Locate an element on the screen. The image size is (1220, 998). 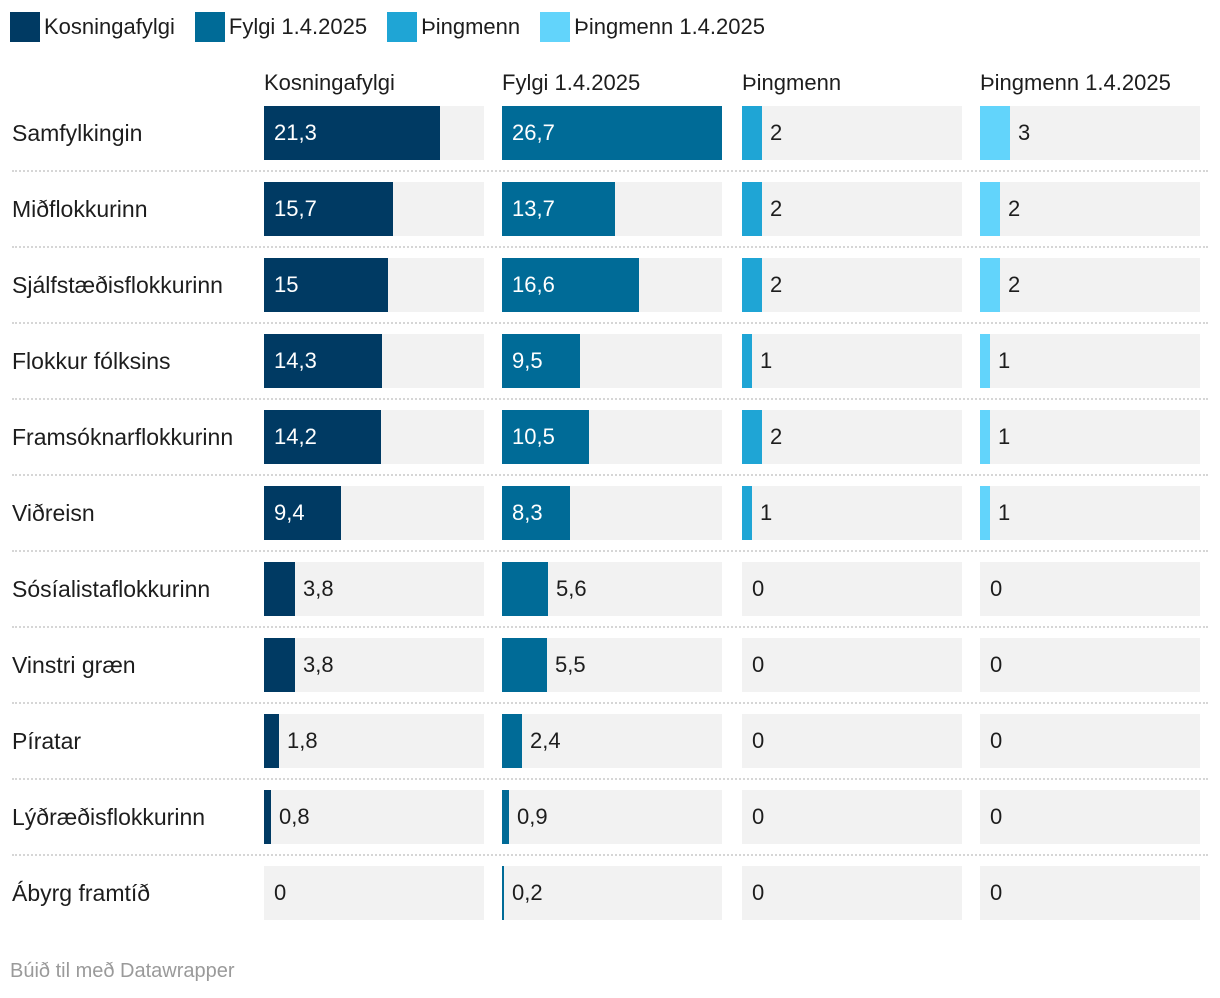
bar-track: 14,2 is located at coordinates (374, 437).